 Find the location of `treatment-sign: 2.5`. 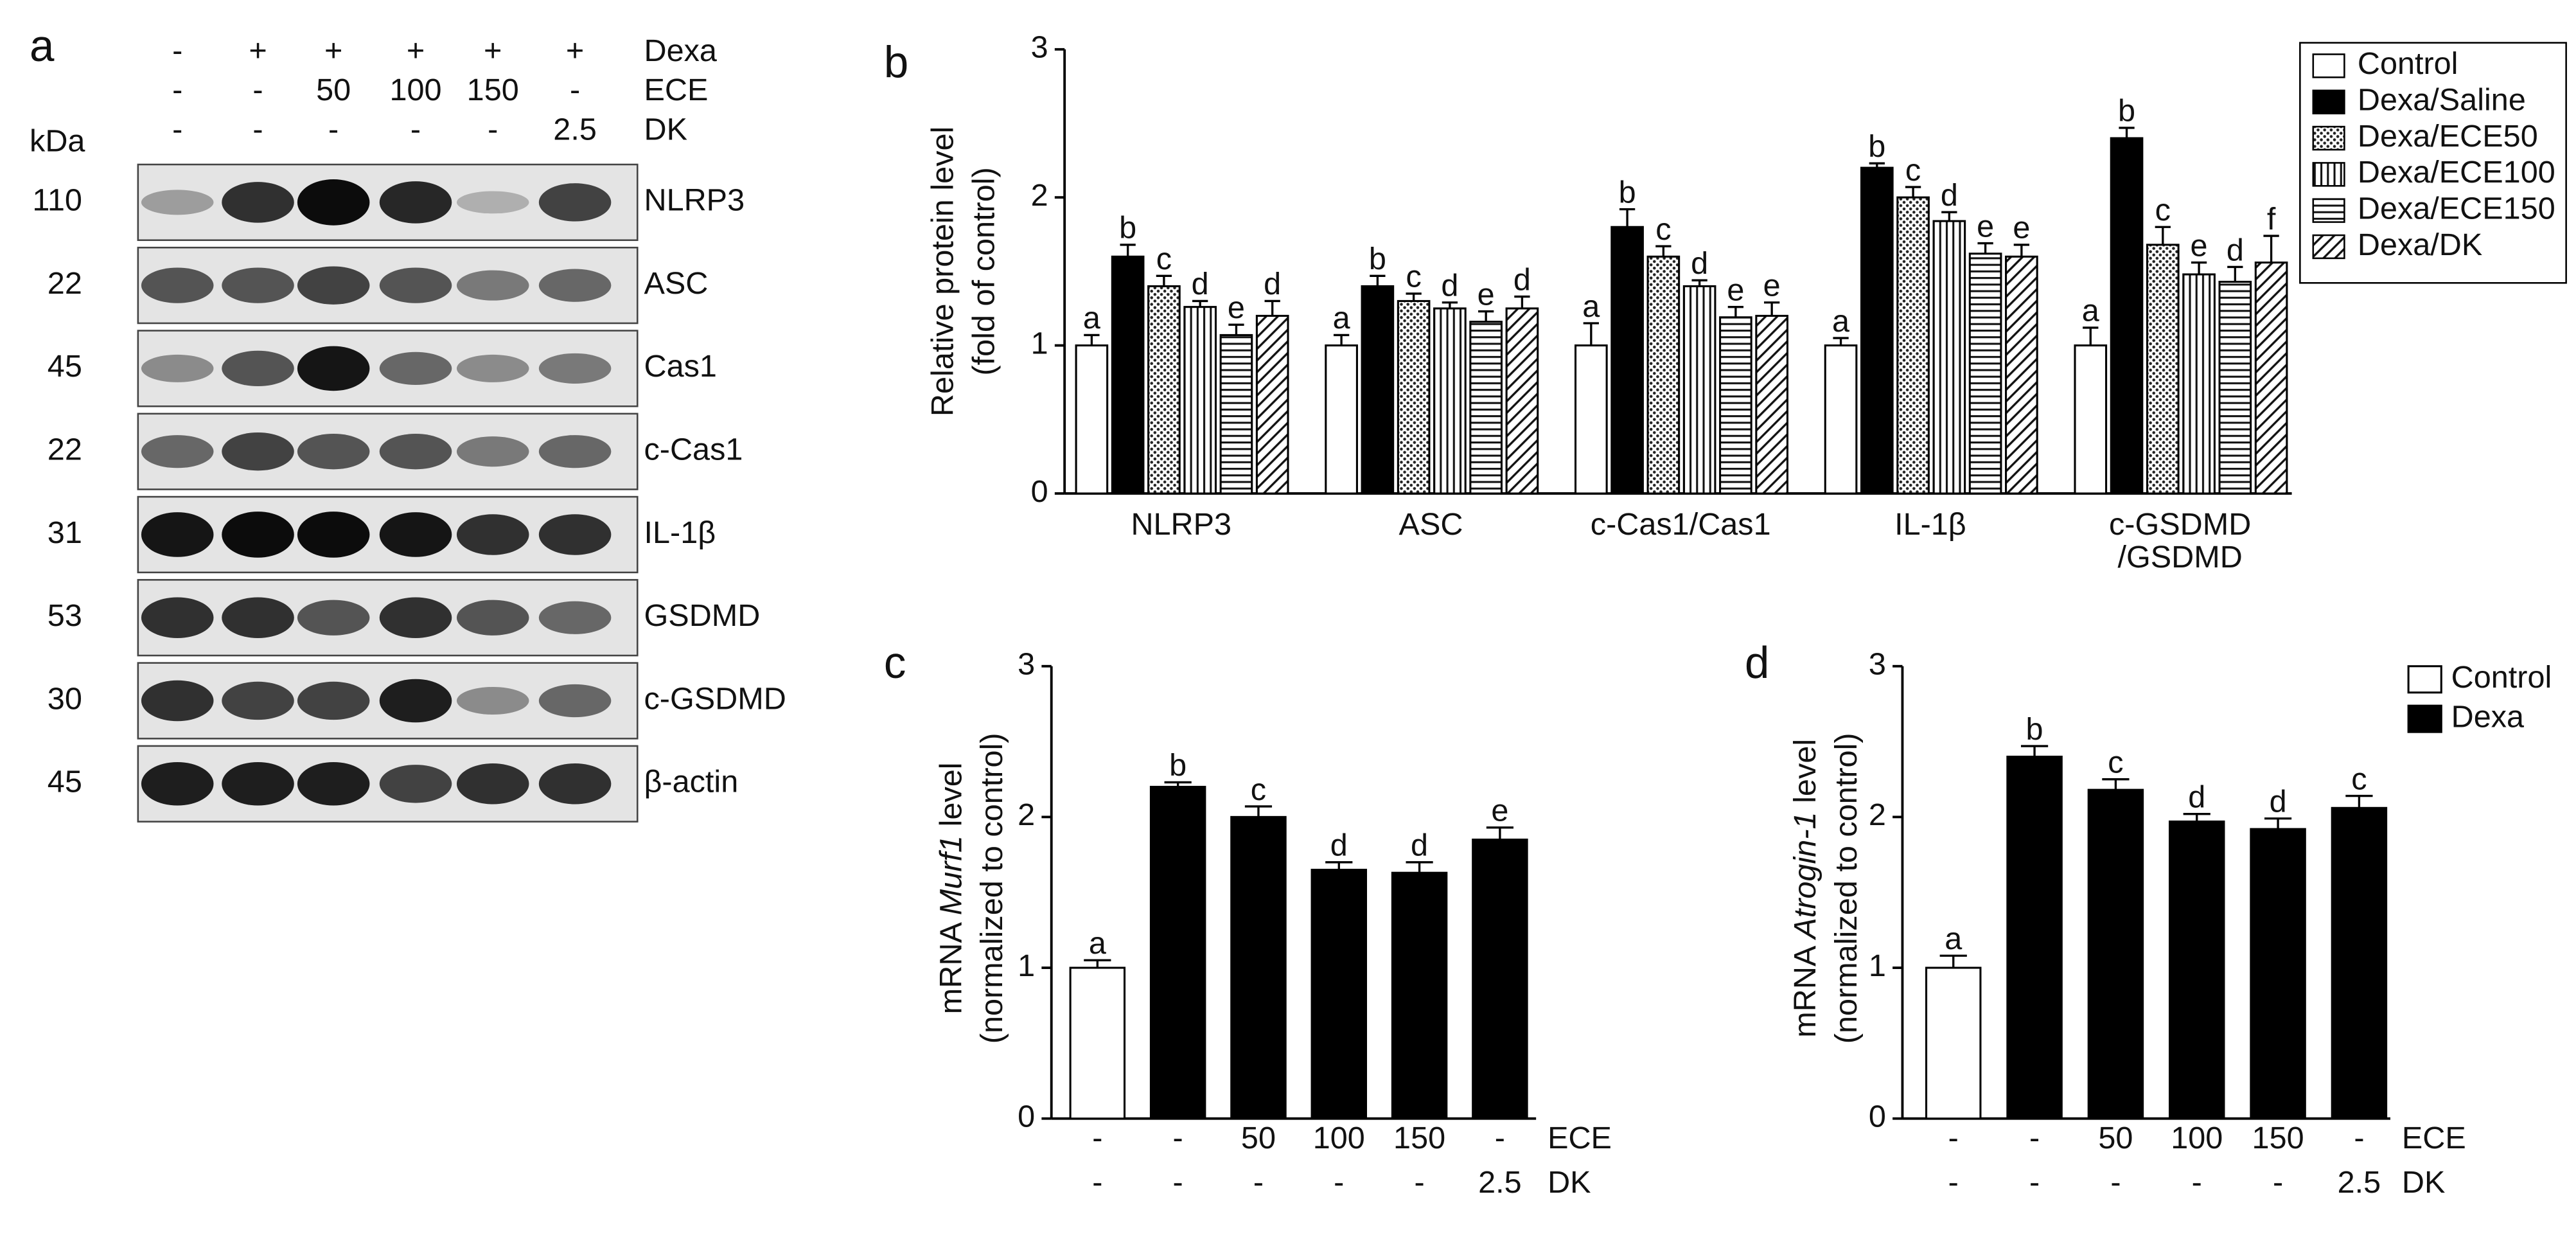

treatment-sign: 2.5 is located at coordinates (575, 129).